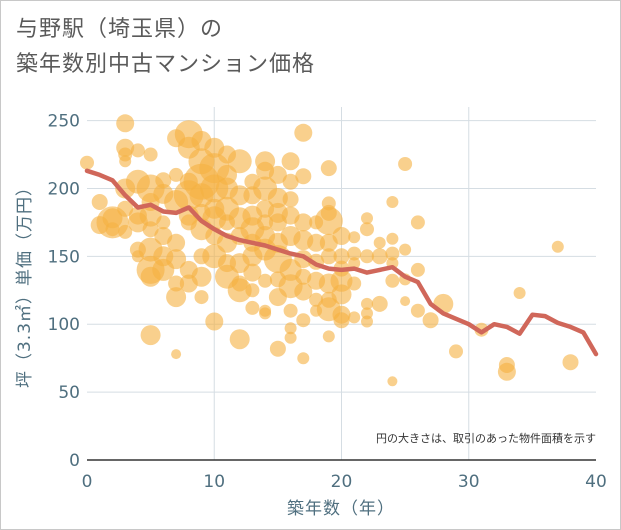 The width and height of the screenshot is (621, 530). I want to click on chart-title-line1: 与野駅（埼玉県）の, so click(120, 29).